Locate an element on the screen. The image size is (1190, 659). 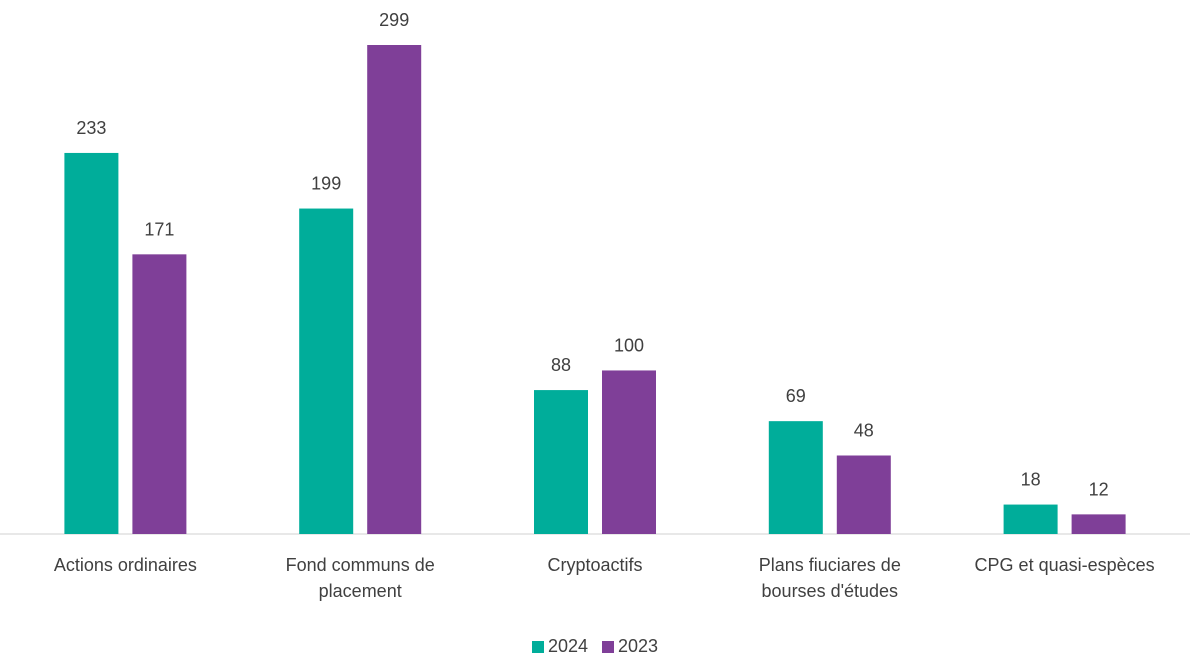
data-label: 69 is located at coordinates (796, 396).